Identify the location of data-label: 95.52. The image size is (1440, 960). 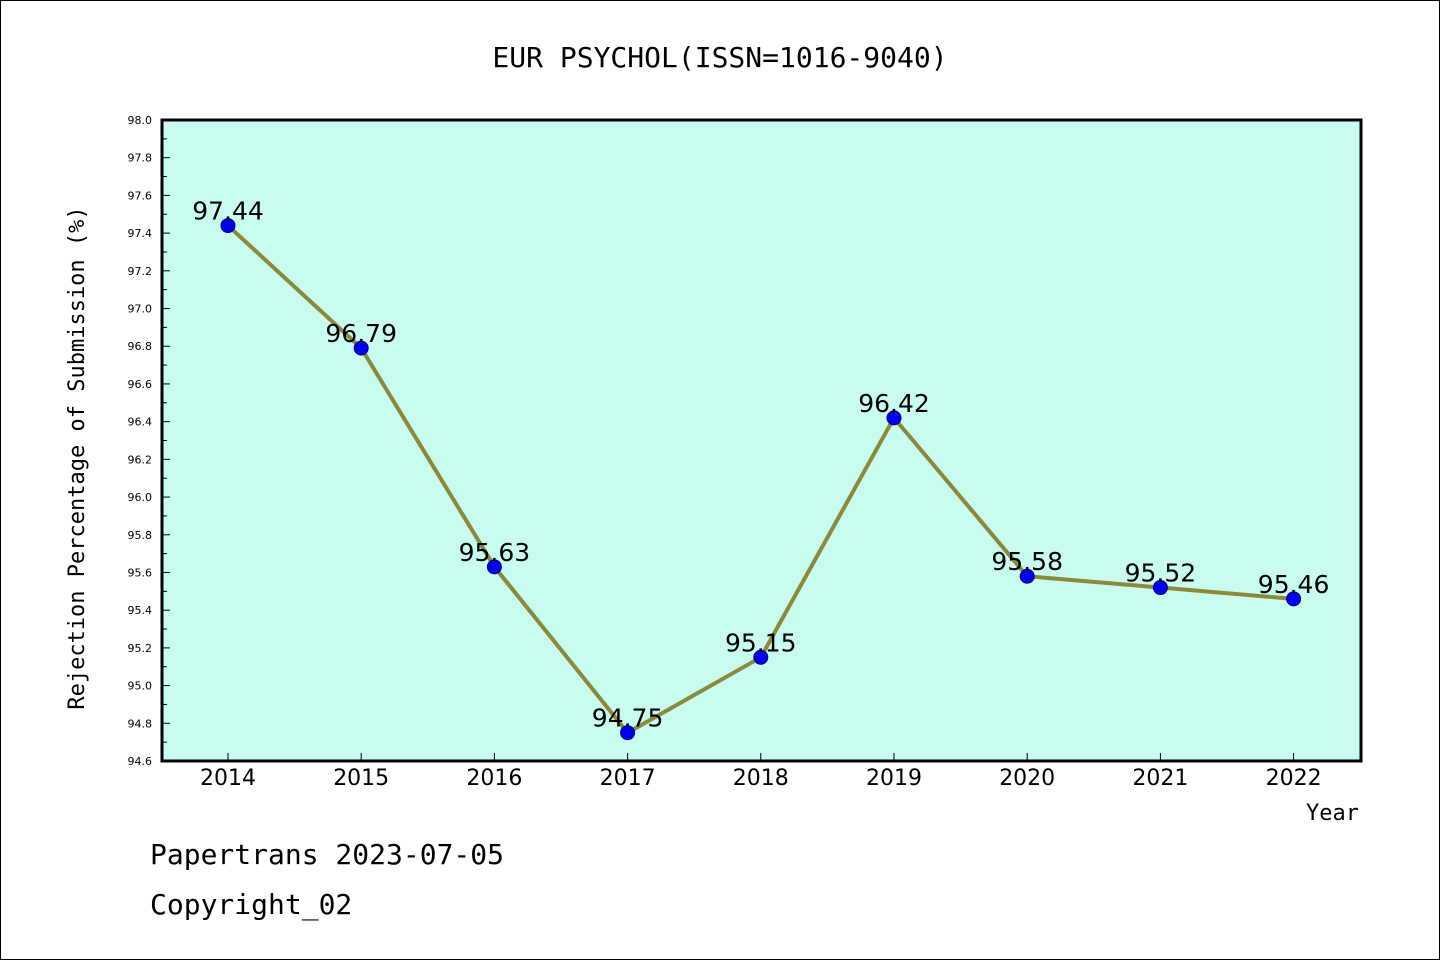
(1161, 573).